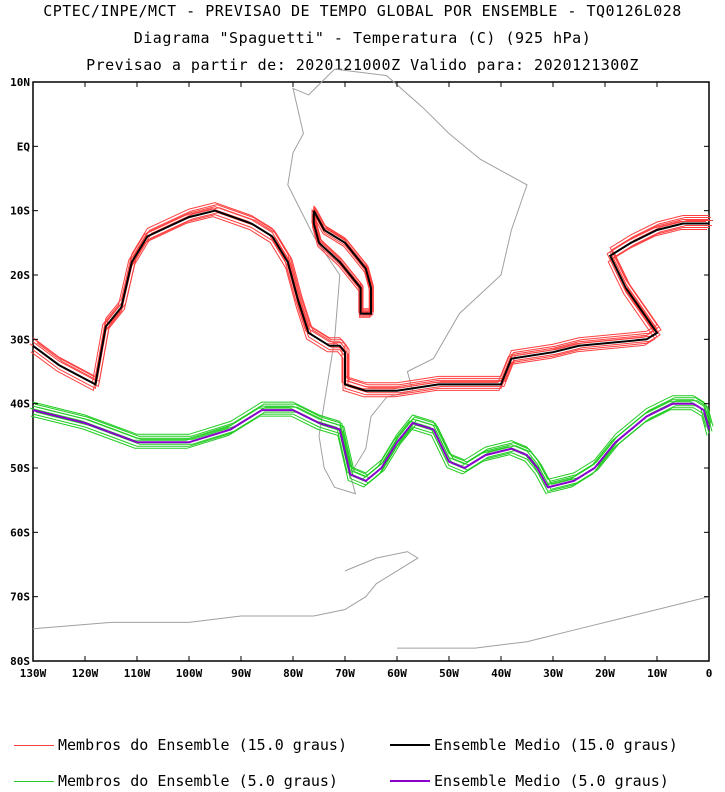  Describe the element at coordinates (556, 745) in the screenshot. I see `legend-black-mean-label: Ensemble Medio (15.0 graus)` at that location.